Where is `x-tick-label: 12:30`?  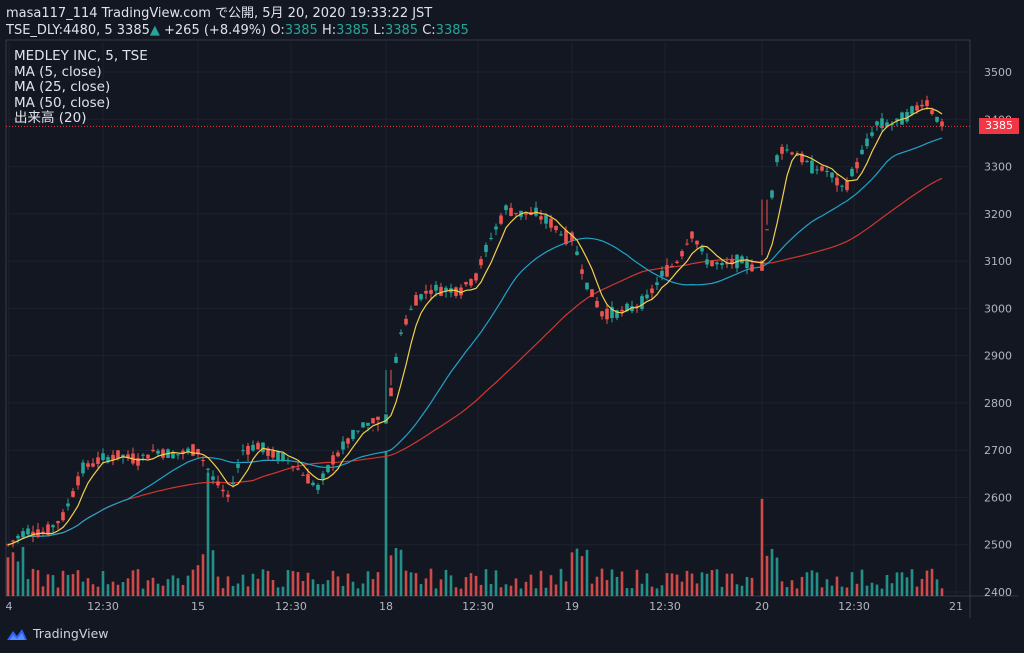 x-tick-label: 12:30 is located at coordinates (103, 606).